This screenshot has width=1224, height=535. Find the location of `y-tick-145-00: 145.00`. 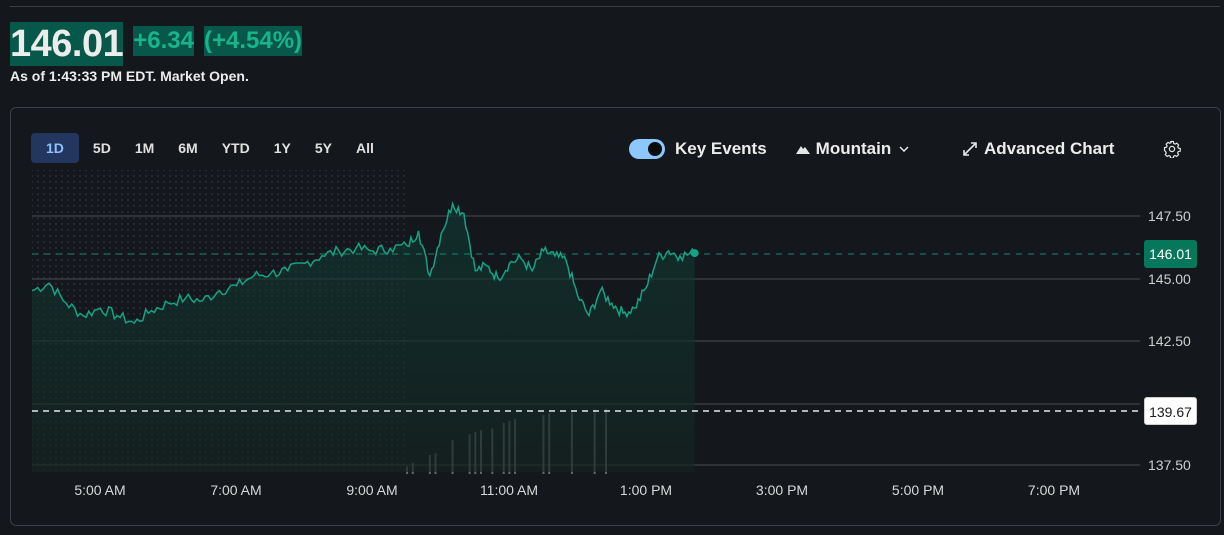

y-tick-145-00: 145.00 is located at coordinates (1169, 279).